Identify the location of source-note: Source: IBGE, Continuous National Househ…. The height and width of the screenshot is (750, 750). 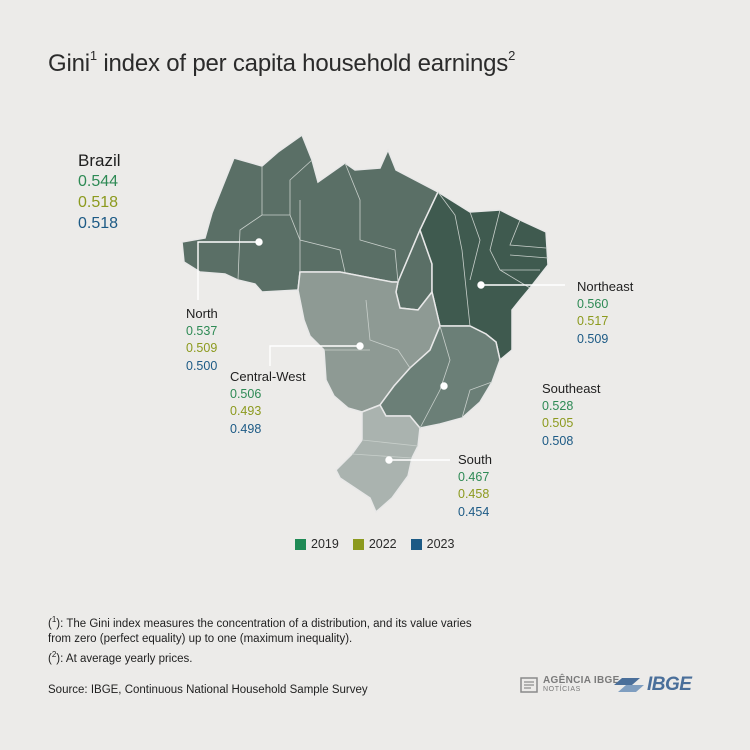
(208, 690).